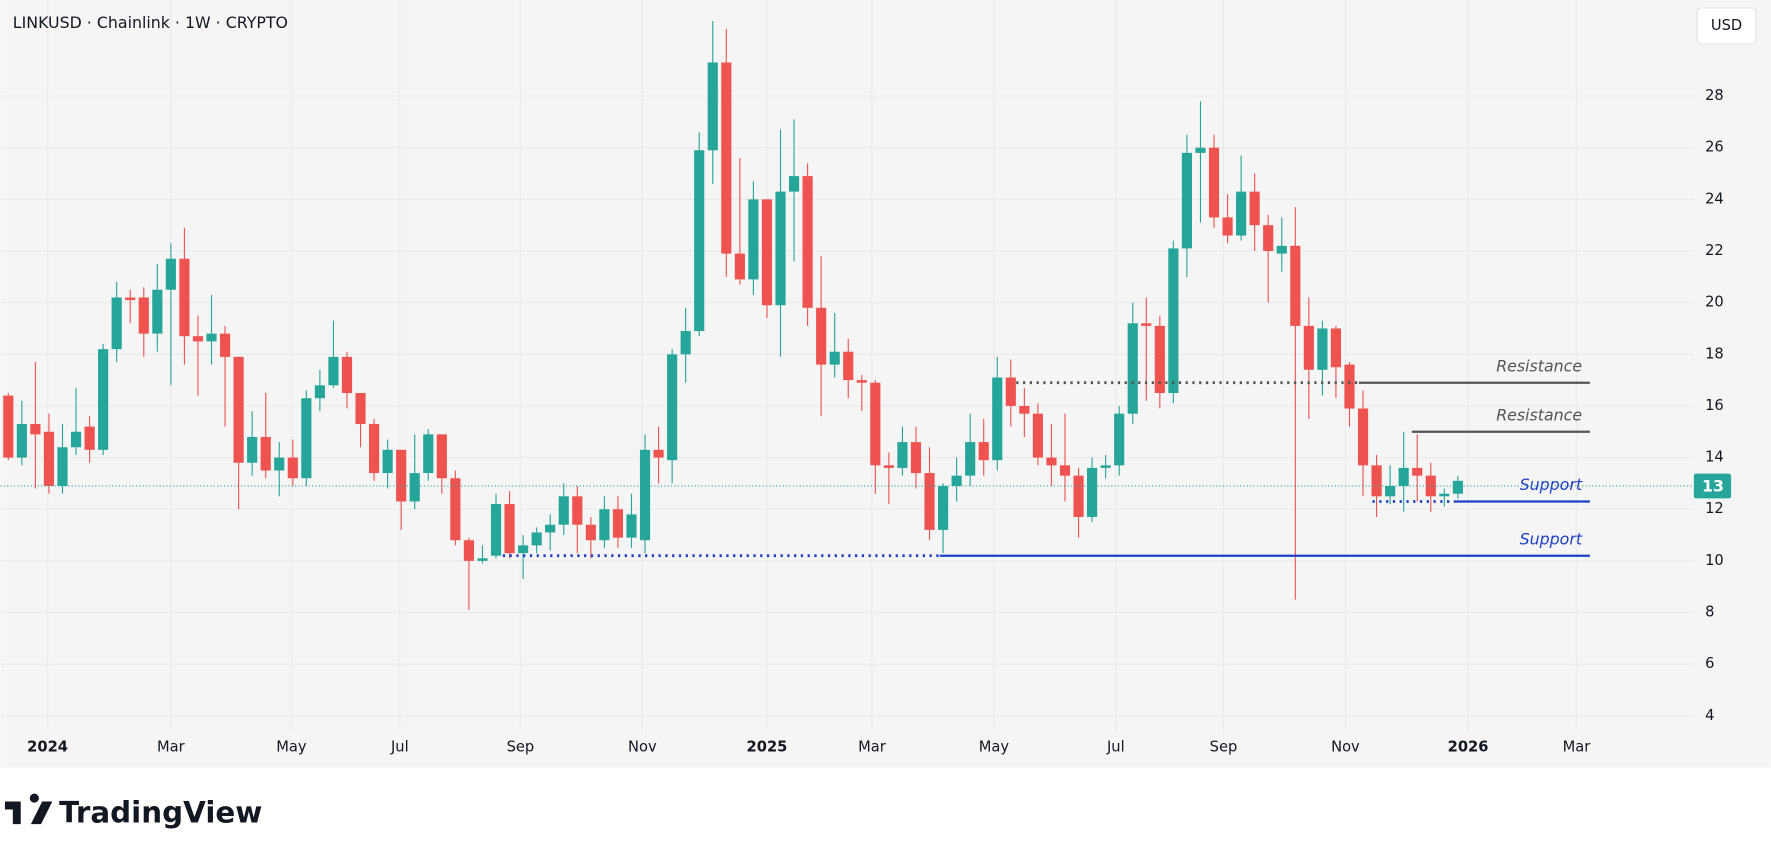  Describe the element at coordinates (1714, 250) in the screenshot. I see `y-tick-label: 22` at that location.